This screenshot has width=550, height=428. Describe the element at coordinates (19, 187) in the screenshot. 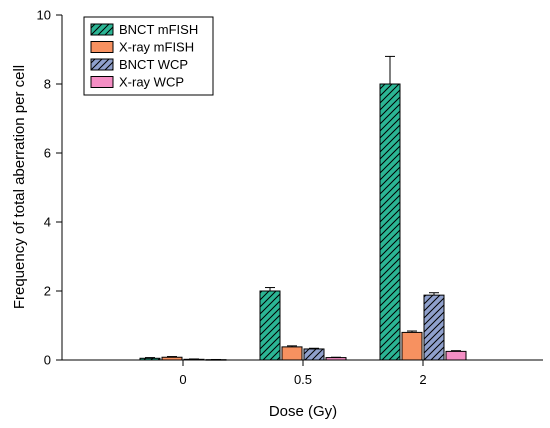

I see `y-axis-title: Frequency of total aberration per cell` at that location.